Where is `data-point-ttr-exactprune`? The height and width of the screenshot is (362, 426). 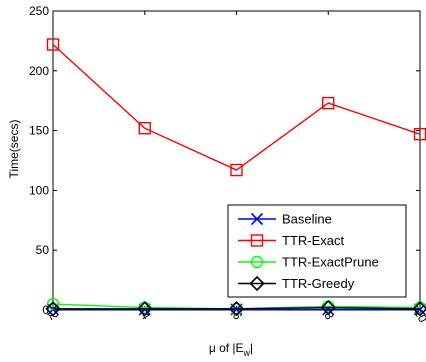 data-point-ttr-exactprune is located at coordinates (53, 304).